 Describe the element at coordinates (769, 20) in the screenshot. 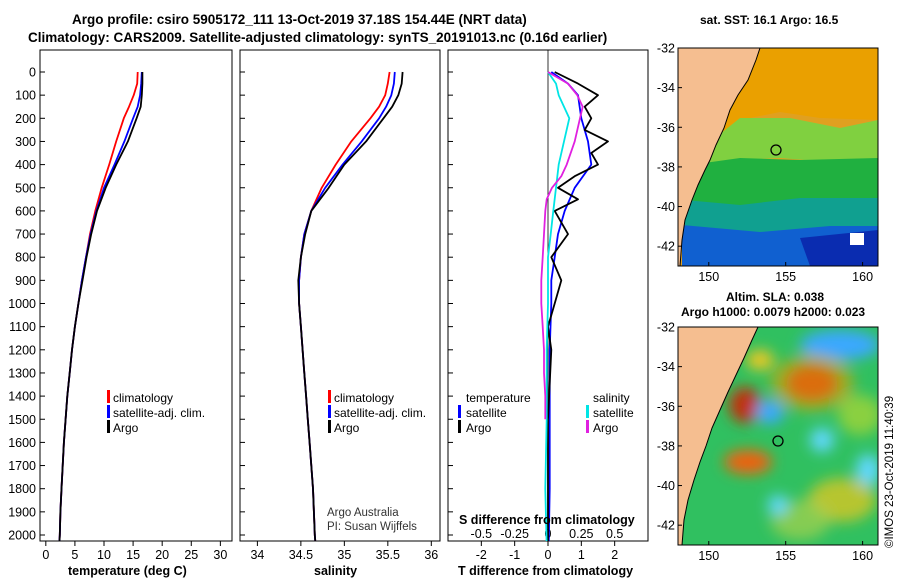

I see `sst-map-title: sat. SST: 16.1 Argo: 16.5` at that location.